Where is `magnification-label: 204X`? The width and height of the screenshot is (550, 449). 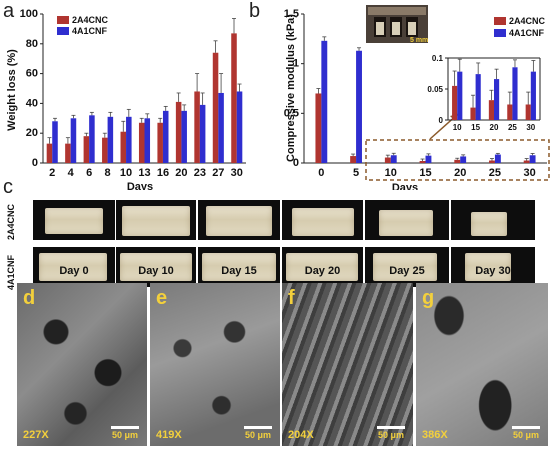
magnification-label: 204X is located at coordinates (301, 435).